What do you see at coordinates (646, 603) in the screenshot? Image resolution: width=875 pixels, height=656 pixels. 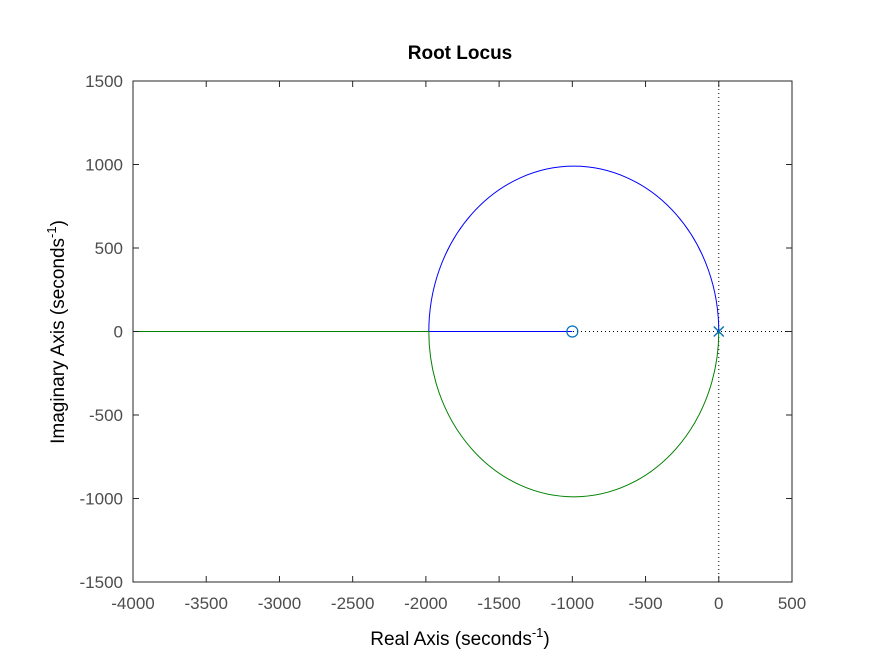 I see `x-tick-label: -500` at bounding box center [646, 603].